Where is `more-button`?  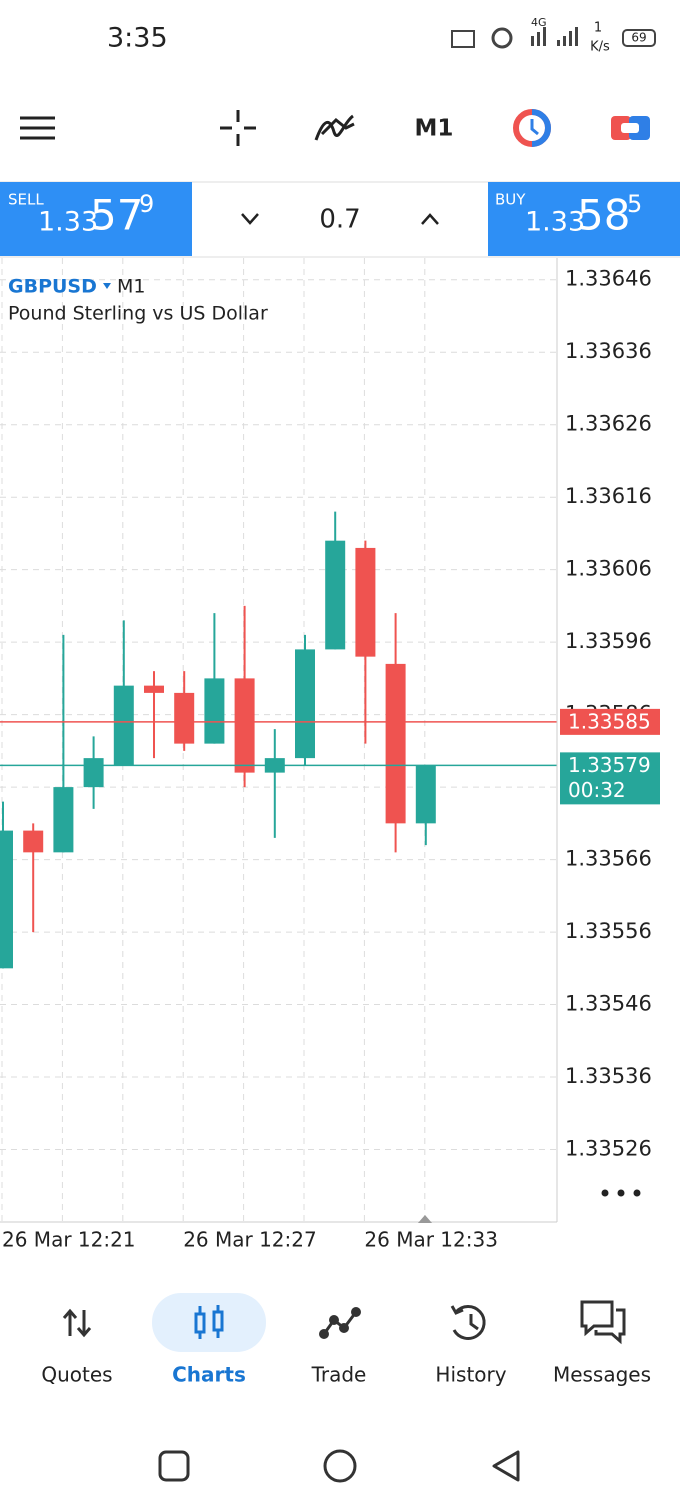 more-button is located at coordinates (621, 1193).